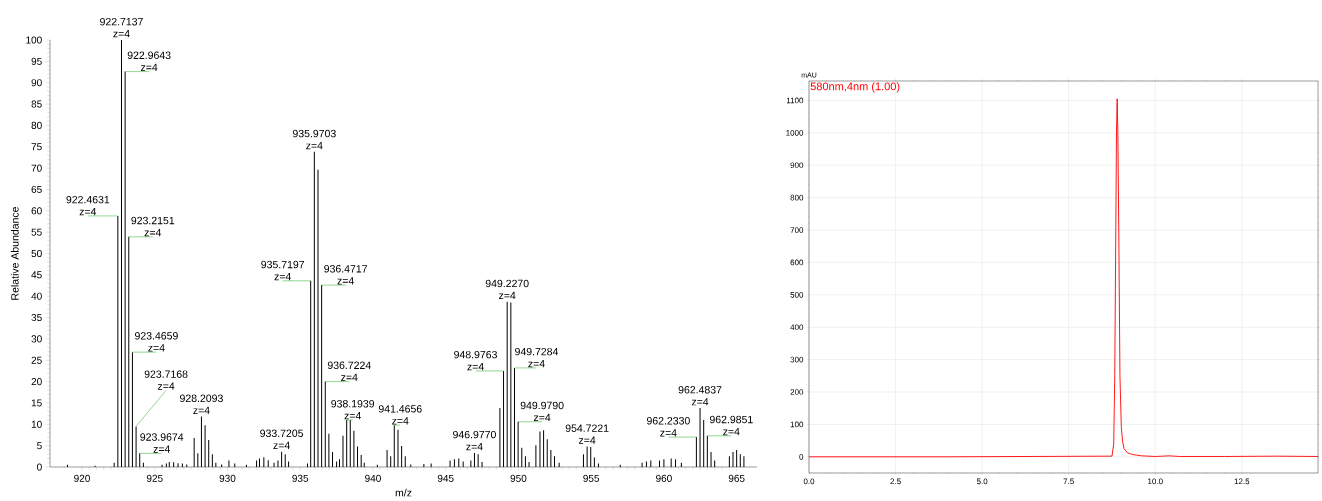  Describe the element at coordinates (36, 168) in the screenshot. I see `y-tick-label: 70` at that location.